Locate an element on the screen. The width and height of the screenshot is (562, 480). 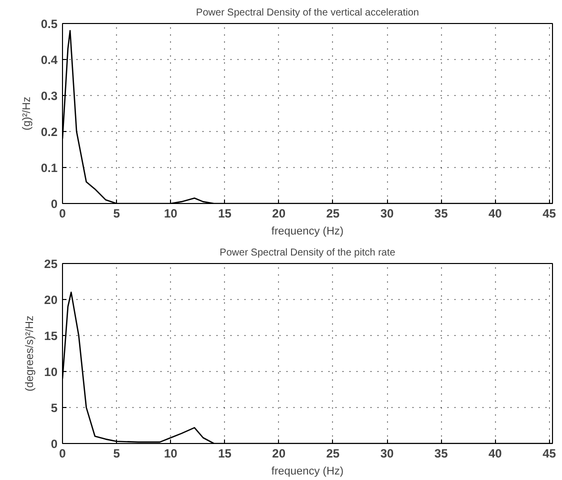
y-tick-label: 0.5 is located at coordinates (49, 24).